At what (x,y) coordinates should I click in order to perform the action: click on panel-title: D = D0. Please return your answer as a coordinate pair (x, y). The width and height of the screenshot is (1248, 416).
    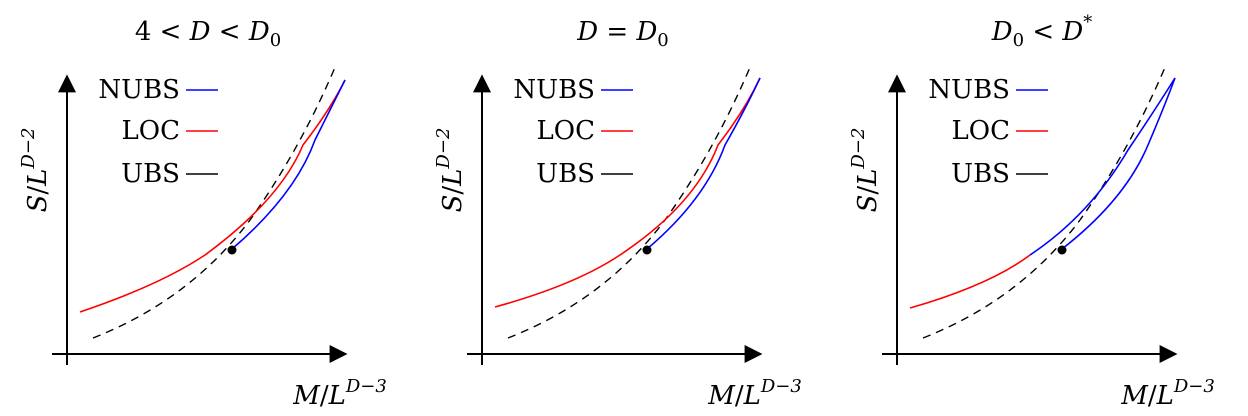
    Looking at the image, I should click on (622, 34).